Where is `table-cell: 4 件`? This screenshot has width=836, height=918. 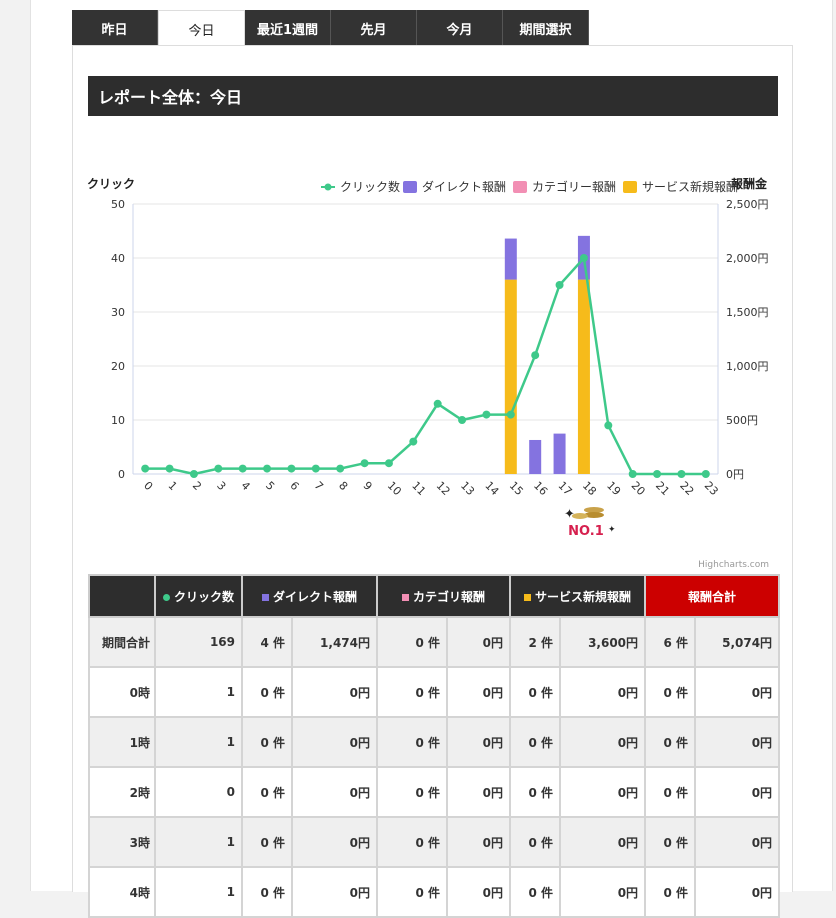
table-cell: 4 件 is located at coordinates (267, 642).